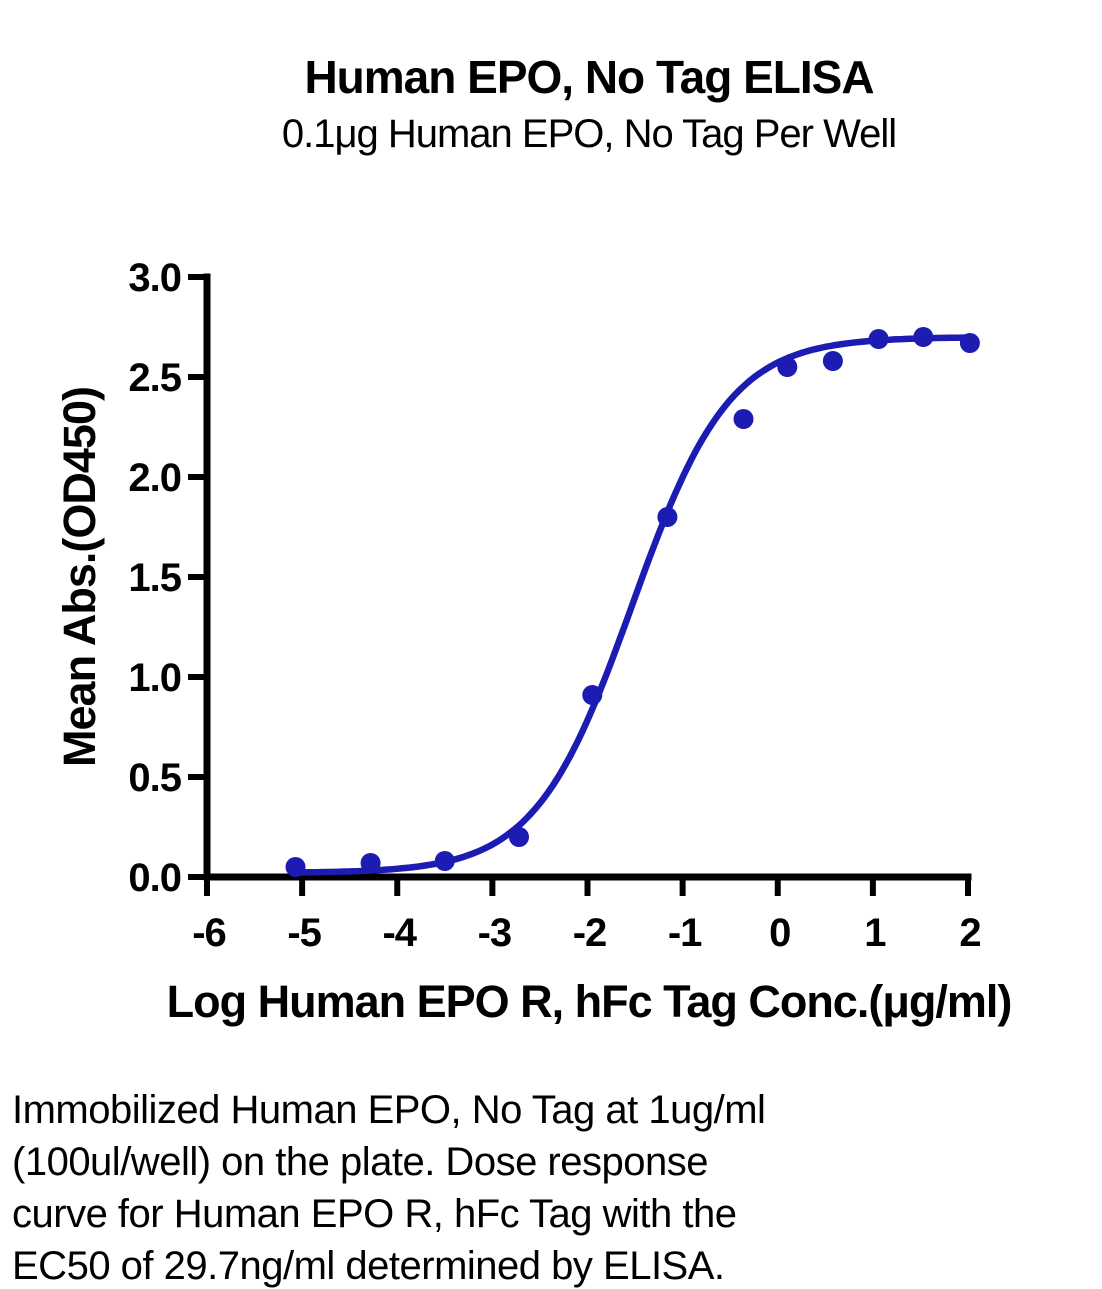  I want to click on y-tick-label: 0.5, so click(154, 778).